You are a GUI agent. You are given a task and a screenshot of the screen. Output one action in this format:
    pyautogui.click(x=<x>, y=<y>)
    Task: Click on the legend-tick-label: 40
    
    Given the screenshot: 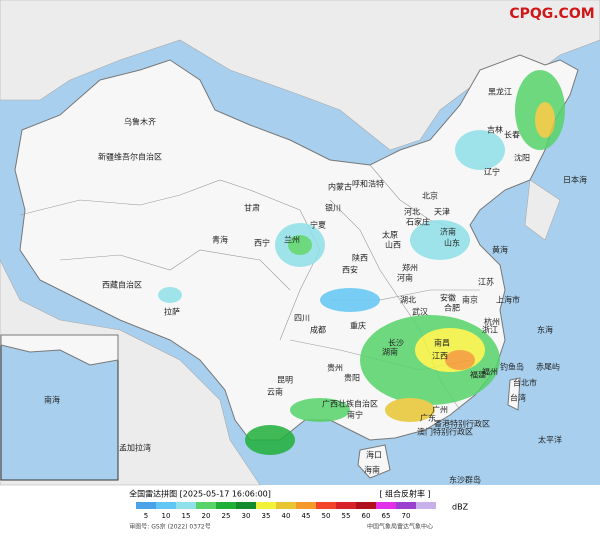 What is the action you would take?
    pyautogui.click(x=286, y=516)
    